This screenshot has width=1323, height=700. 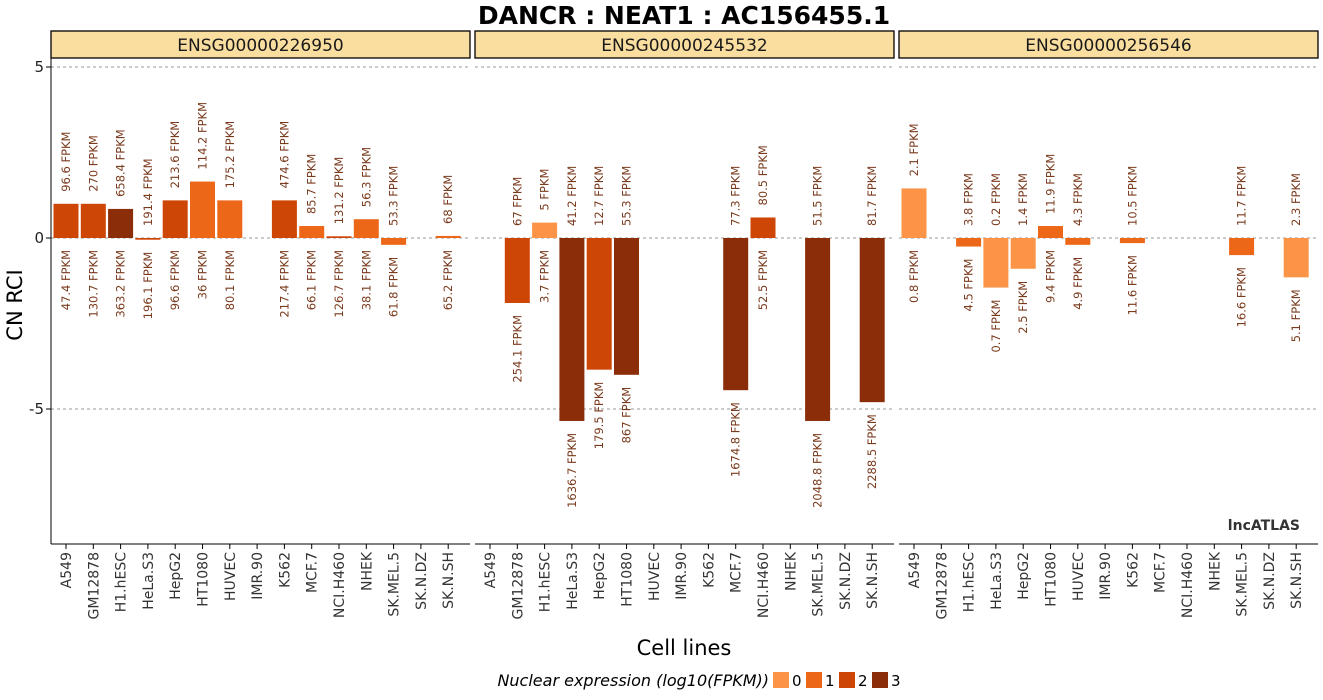 I want to click on bar-label-nucleus: 96.6 FPKM, so click(x=175, y=280).